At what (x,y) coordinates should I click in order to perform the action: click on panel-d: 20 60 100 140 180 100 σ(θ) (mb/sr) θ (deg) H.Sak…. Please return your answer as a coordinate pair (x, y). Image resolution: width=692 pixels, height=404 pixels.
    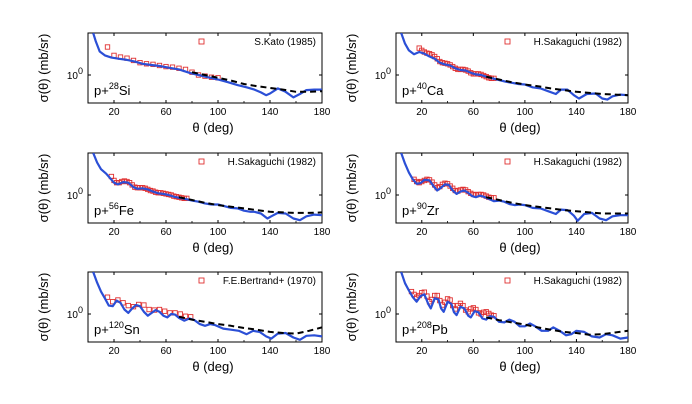
    Looking at the image, I should click on (490, 203).